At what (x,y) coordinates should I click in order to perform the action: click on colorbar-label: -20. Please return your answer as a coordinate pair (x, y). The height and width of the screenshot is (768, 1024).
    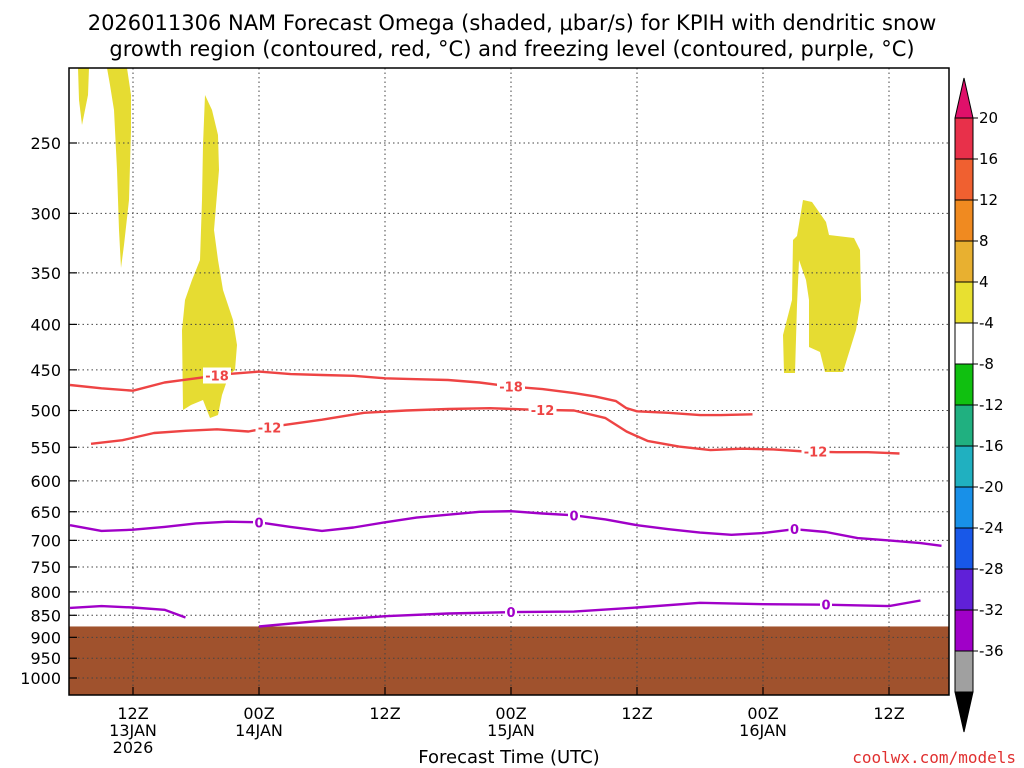
    Looking at the image, I should click on (991, 487).